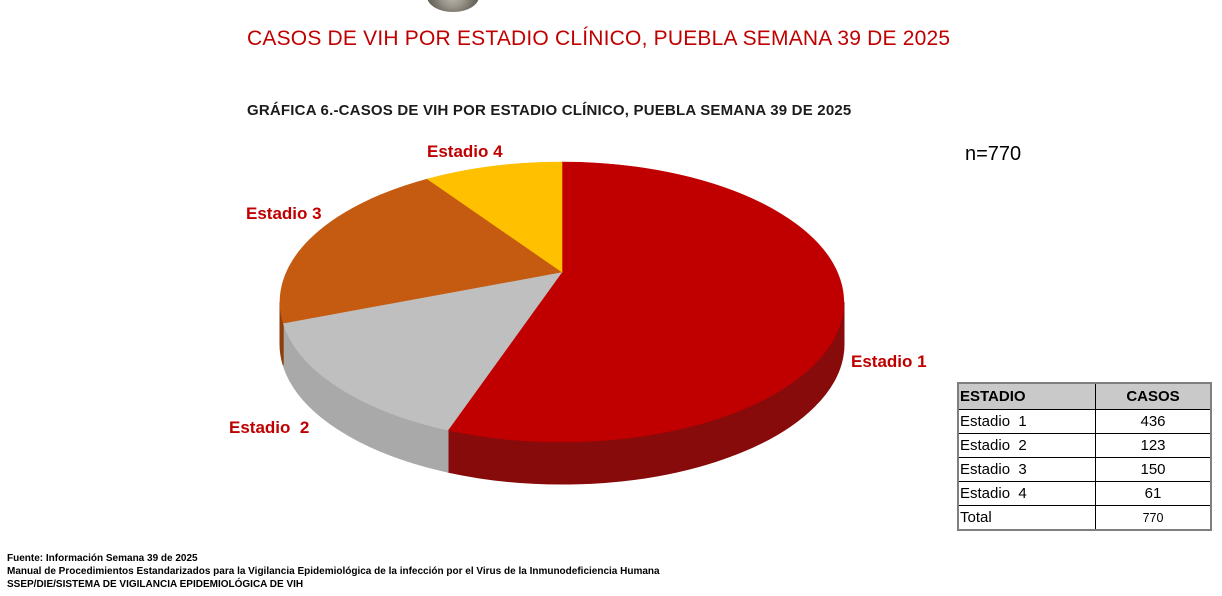 Image resolution: width=1222 pixels, height=596 pixels. Describe the element at coordinates (993, 154) in the screenshot. I see `n-total-annotation: n=770` at that location.